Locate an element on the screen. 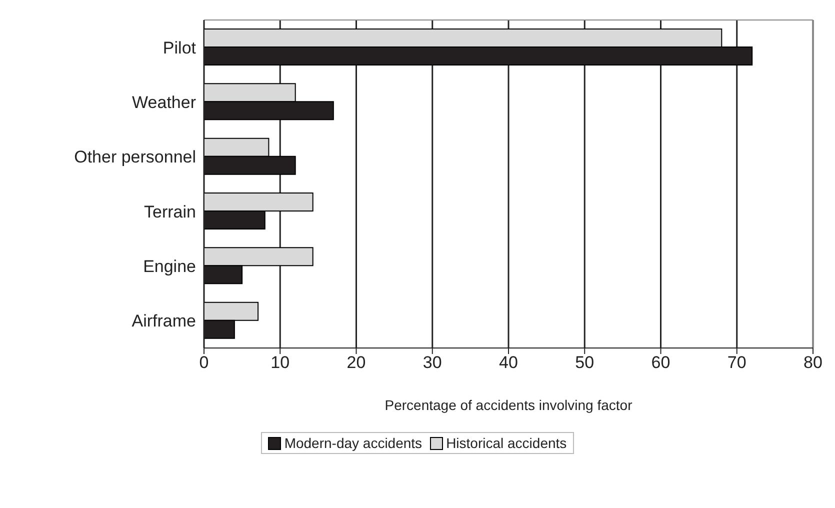 This screenshot has width=835, height=508. legend-label: Historical accidents is located at coordinates (506, 443).